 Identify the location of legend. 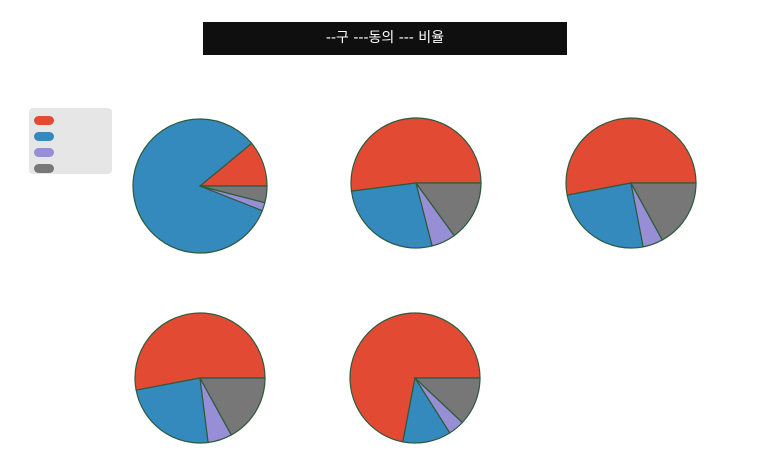
(70, 141).